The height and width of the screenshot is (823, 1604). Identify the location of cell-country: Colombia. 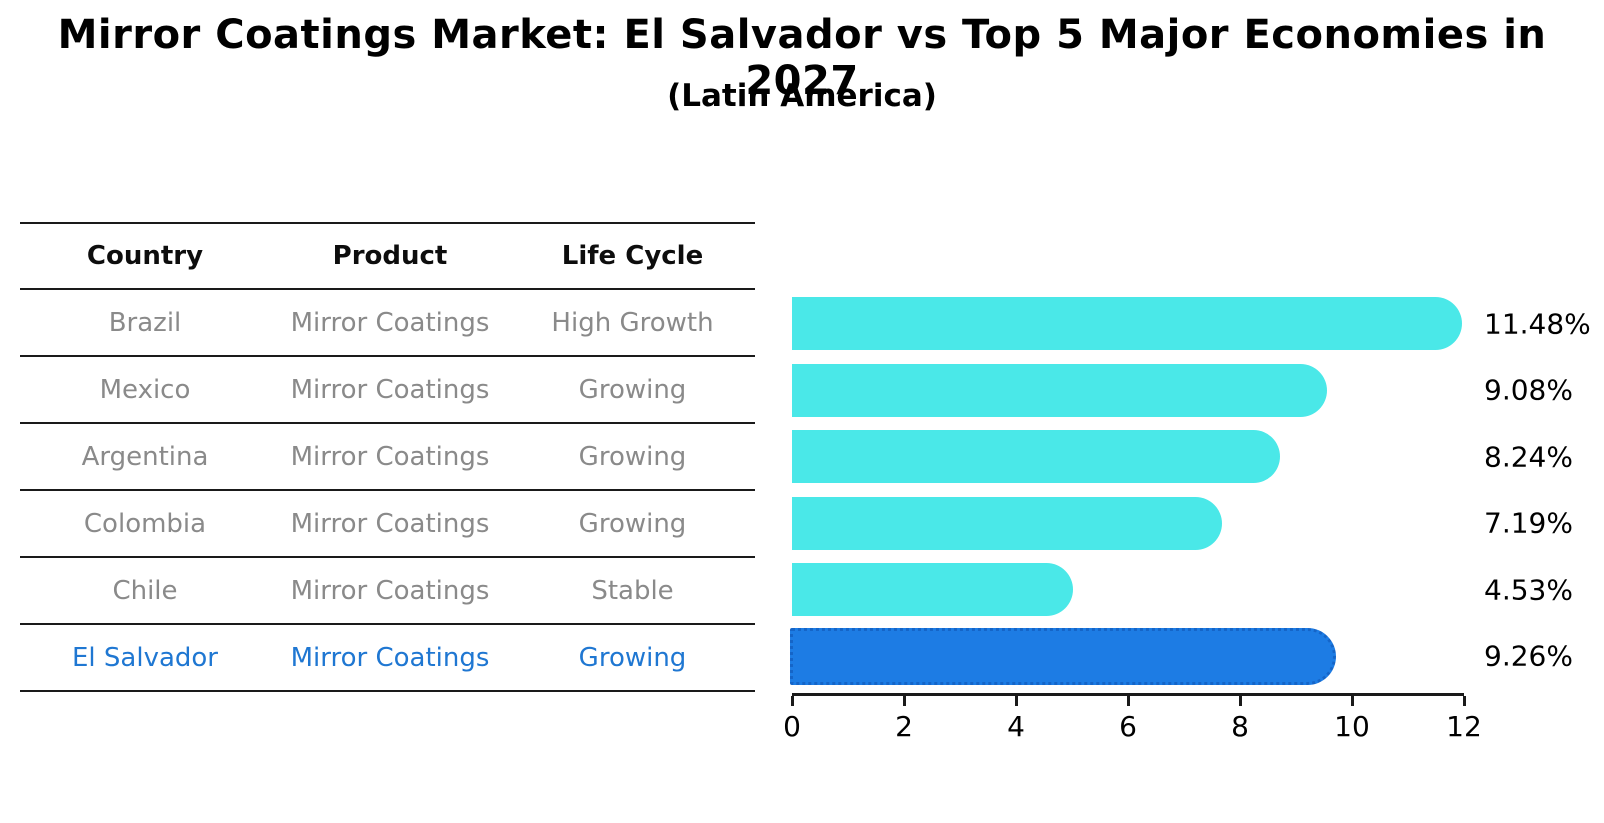
(145, 523).